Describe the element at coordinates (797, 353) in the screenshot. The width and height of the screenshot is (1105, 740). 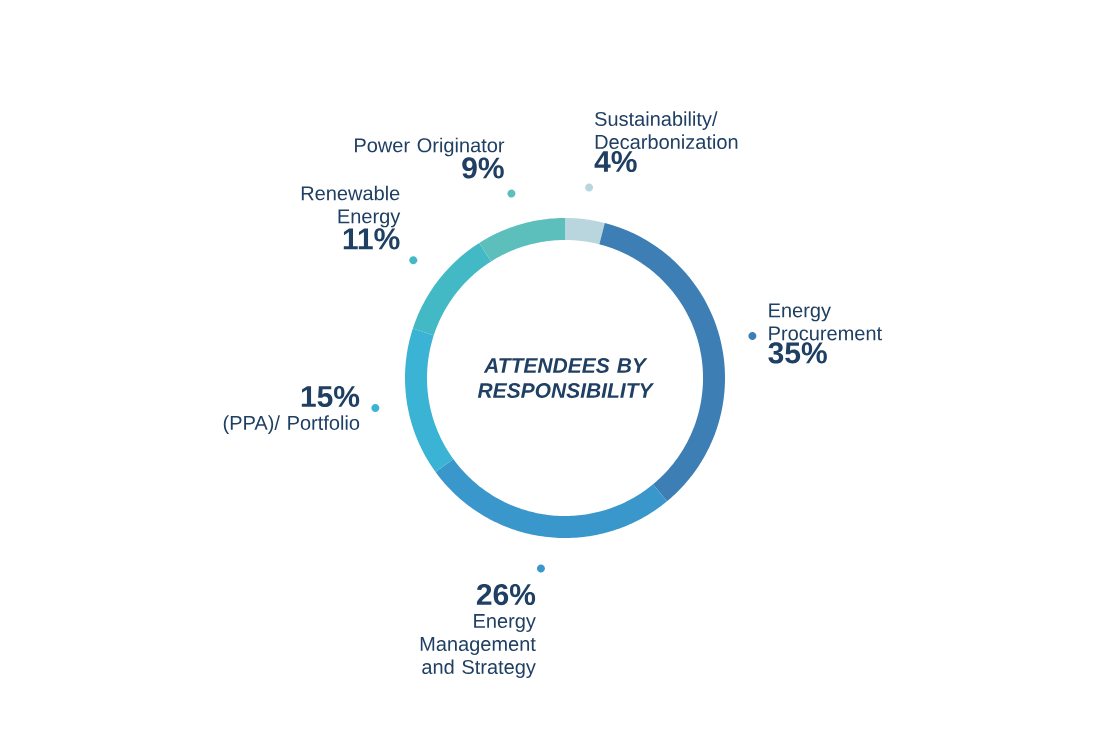
I see `data-label: 35%` at that location.